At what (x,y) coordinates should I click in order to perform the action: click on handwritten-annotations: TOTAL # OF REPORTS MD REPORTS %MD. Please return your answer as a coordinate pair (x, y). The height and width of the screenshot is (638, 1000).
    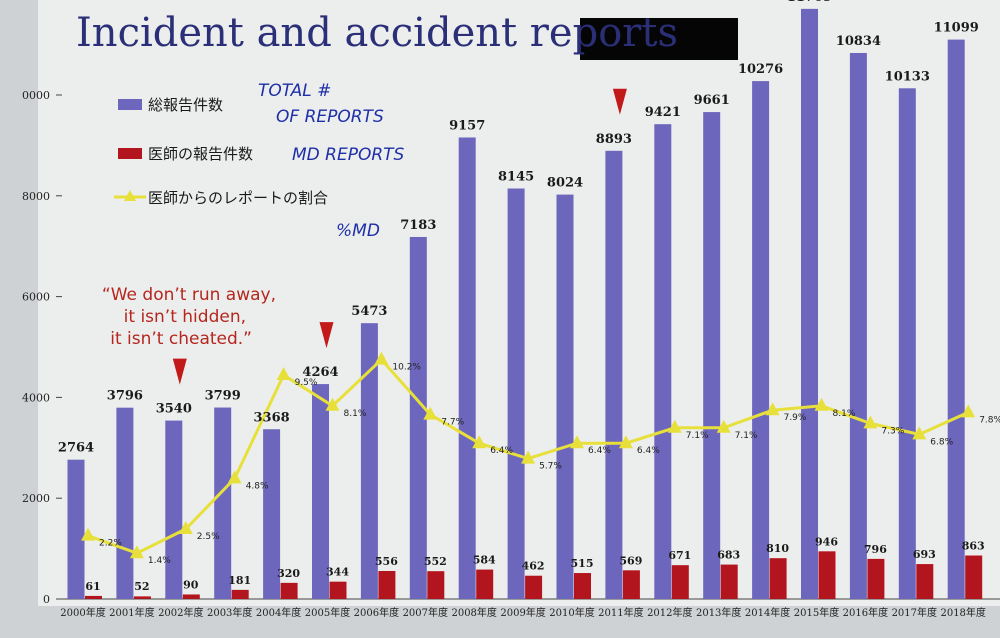
    Looking at the image, I should click on (331, 161).